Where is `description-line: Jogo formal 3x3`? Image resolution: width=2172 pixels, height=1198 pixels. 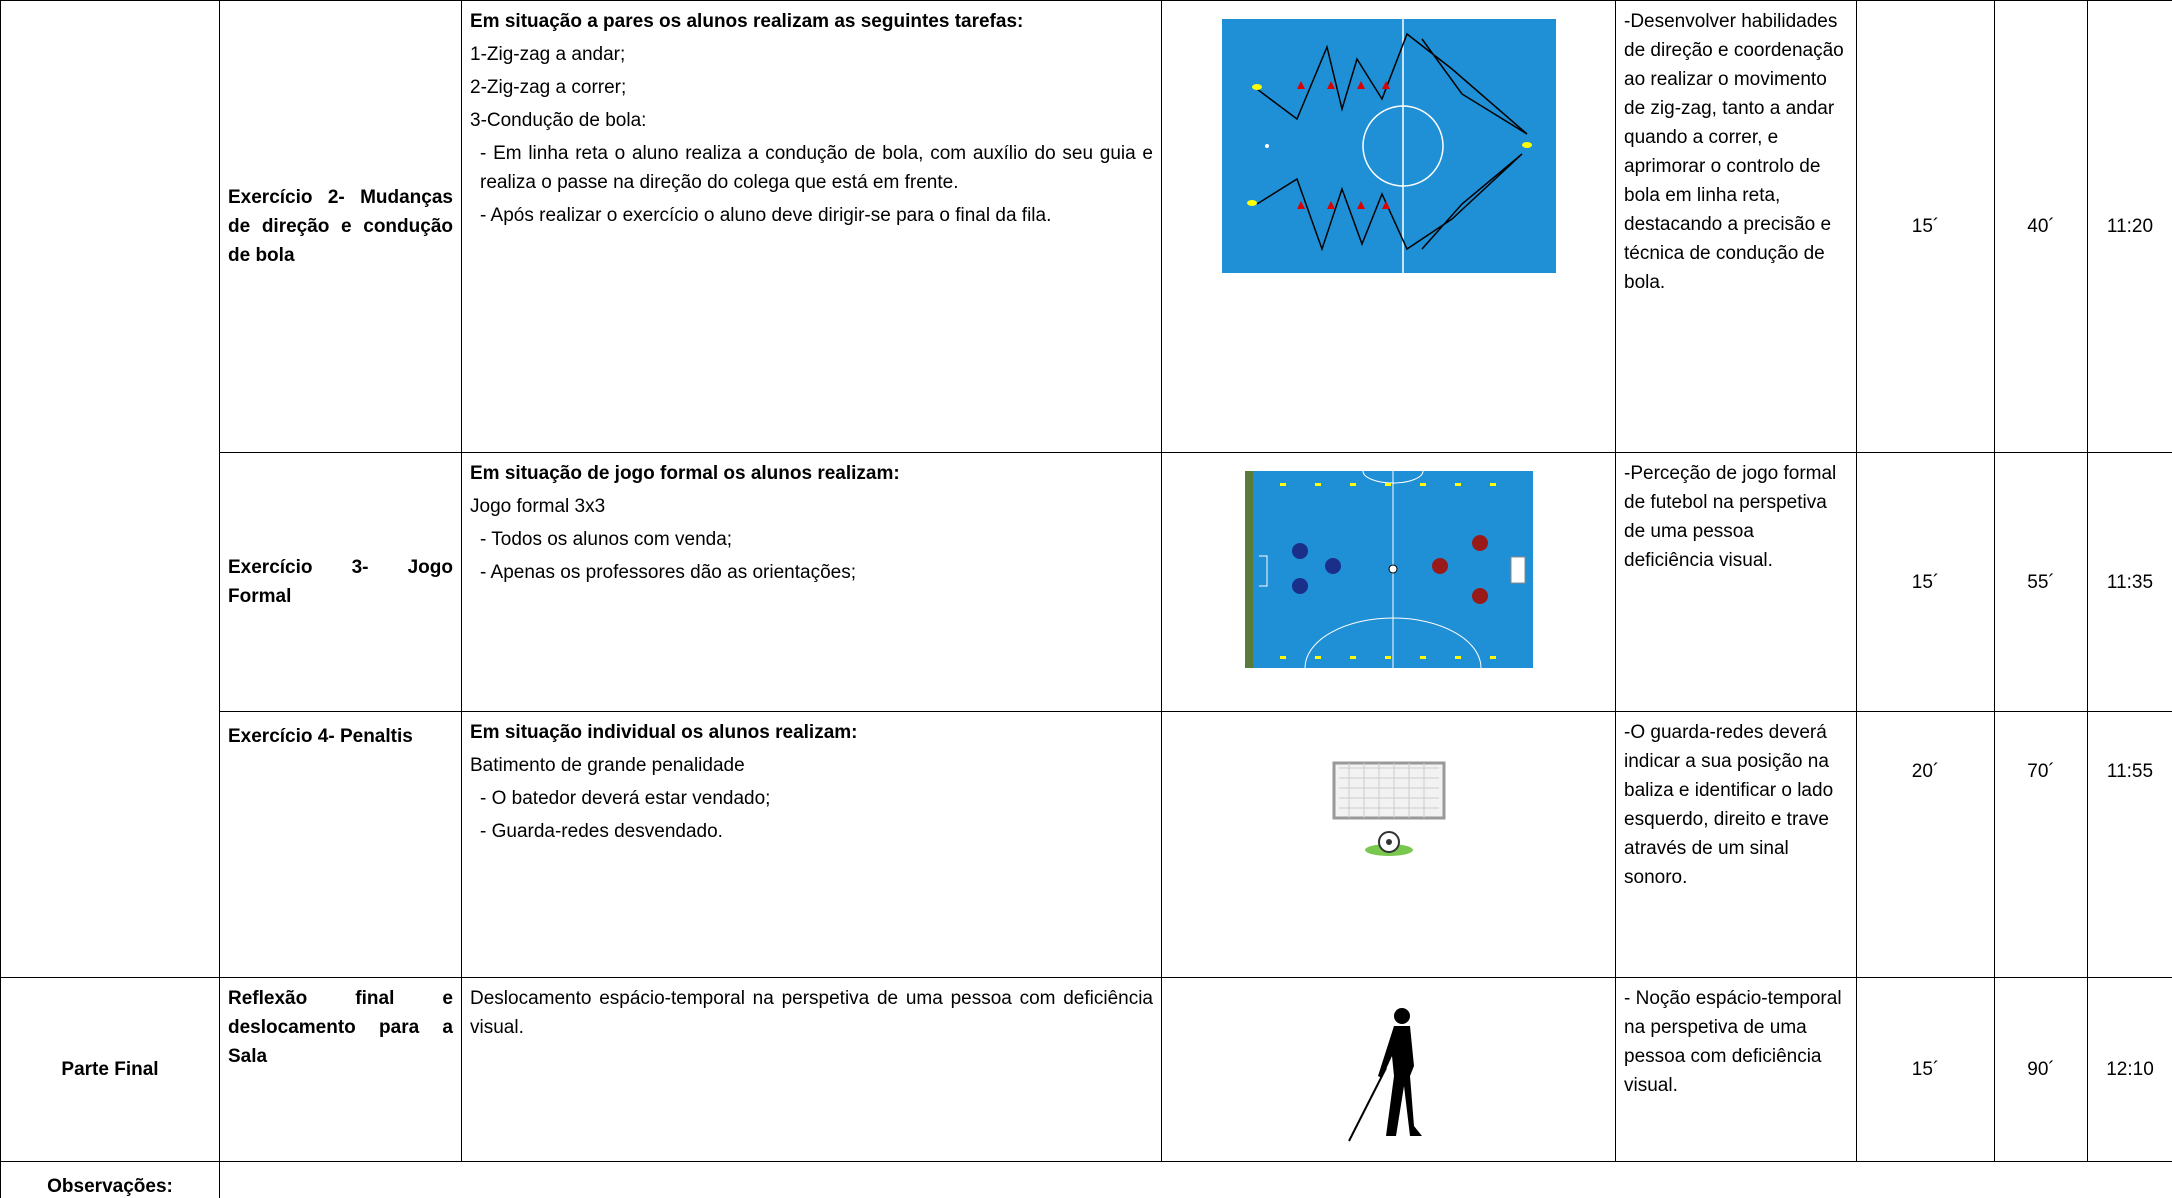 description-line: Jogo formal 3x3 is located at coordinates (538, 506).